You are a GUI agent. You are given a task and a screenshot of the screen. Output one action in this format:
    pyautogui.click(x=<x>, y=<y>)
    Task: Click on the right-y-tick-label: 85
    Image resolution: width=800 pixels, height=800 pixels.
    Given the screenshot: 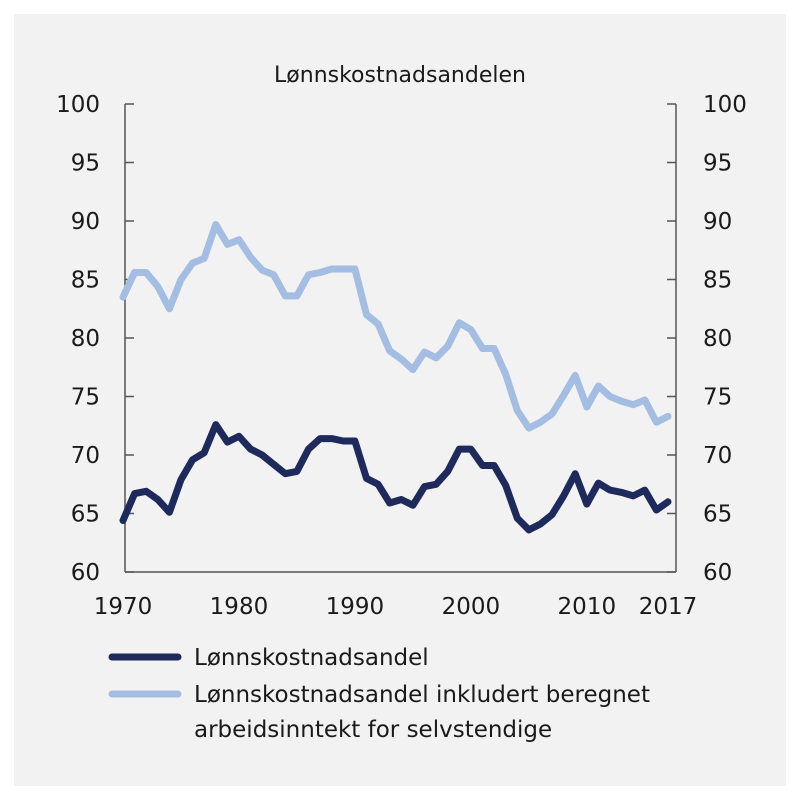 What is the action you would take?
    pyautogui.click(x=717, y=281)
    